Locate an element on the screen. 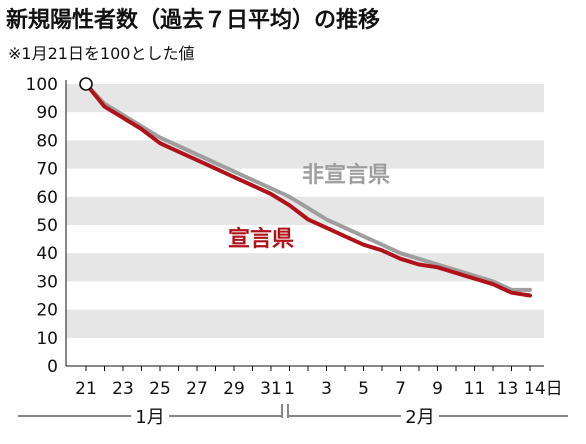  y-tick-label: 20 is located at coordinates (47, 311).